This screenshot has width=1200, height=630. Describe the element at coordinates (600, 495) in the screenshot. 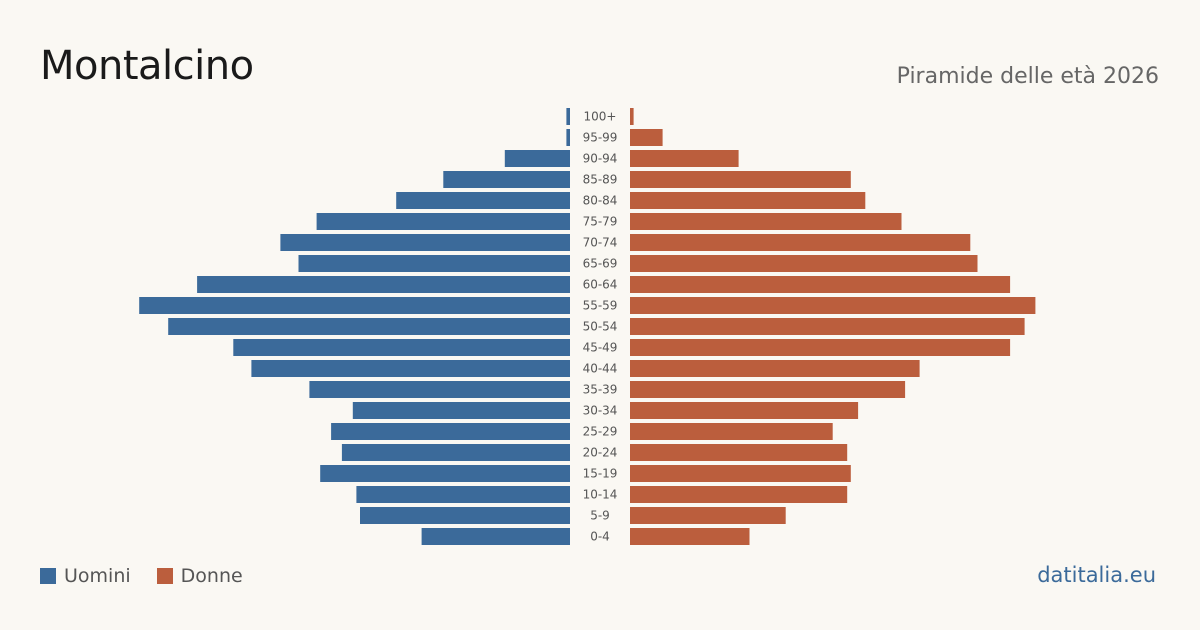

I see `age-label-10-14: 10-14` at that location.